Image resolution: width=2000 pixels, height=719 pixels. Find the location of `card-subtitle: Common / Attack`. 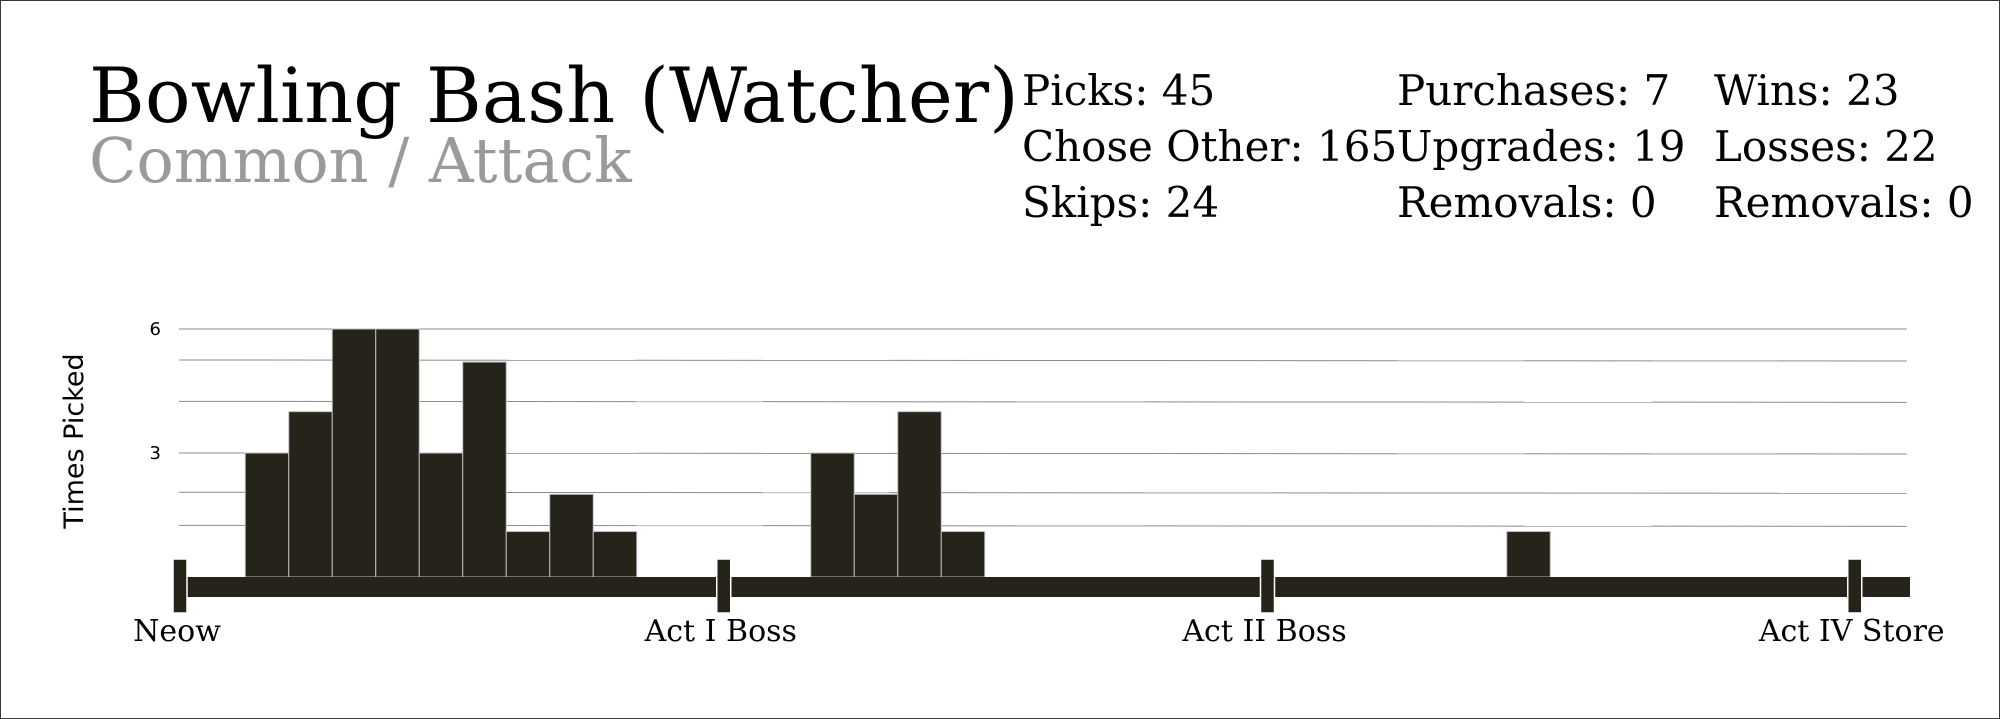

card-subtitle: Common / Attack is located at coordinates (360, 160).